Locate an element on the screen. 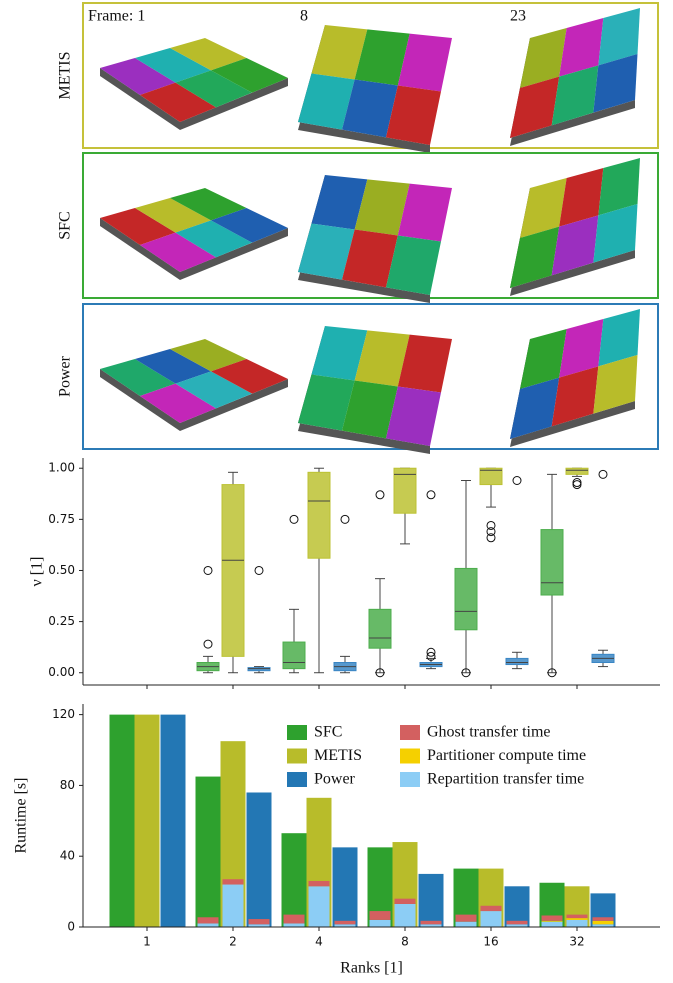 The height and width of the screenshot is (983, 673). frame-label: 8 is located at coordinates (304, 16).